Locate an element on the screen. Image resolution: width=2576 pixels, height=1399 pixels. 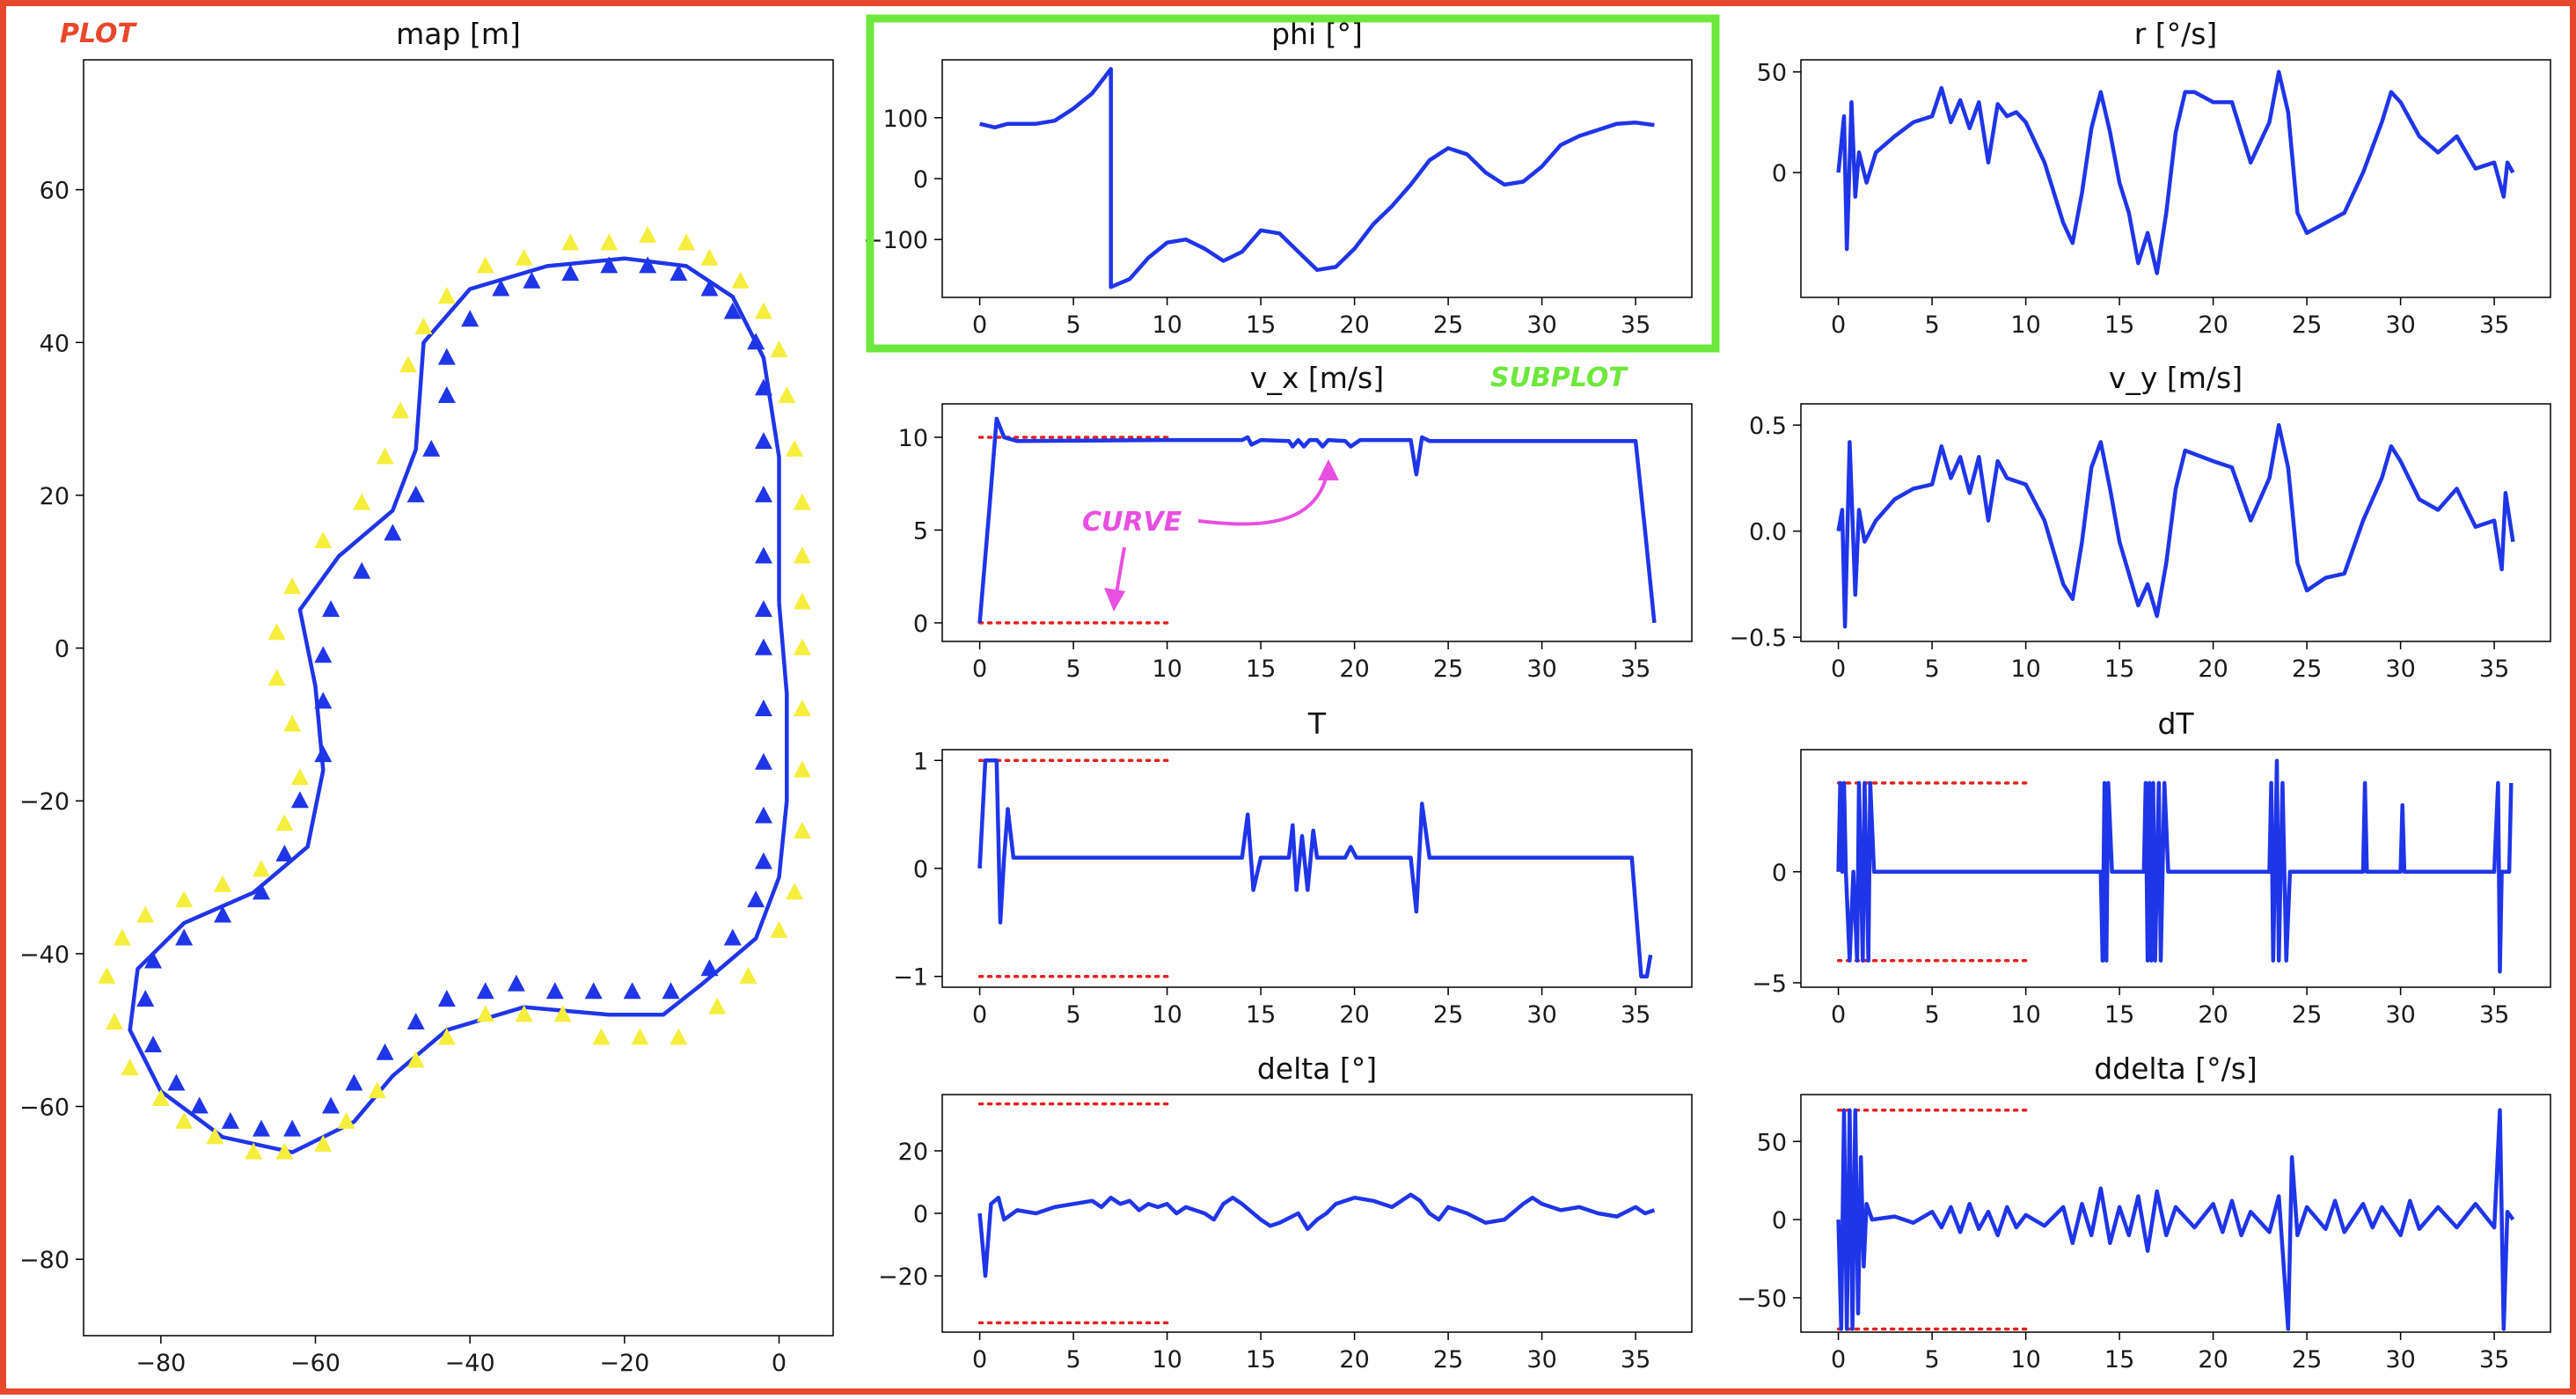
plot-title: ddelta [°/s] is located at coordinates (2176, 1069).